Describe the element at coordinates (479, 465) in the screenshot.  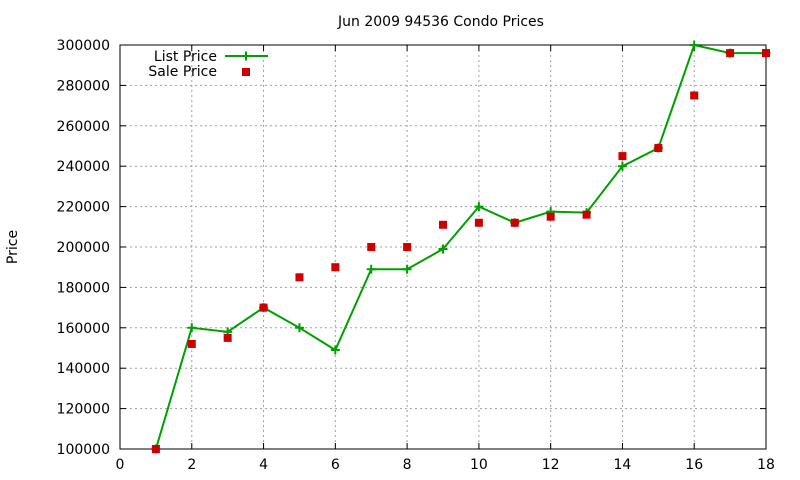
I see `x-tick-label: 10` at that location.